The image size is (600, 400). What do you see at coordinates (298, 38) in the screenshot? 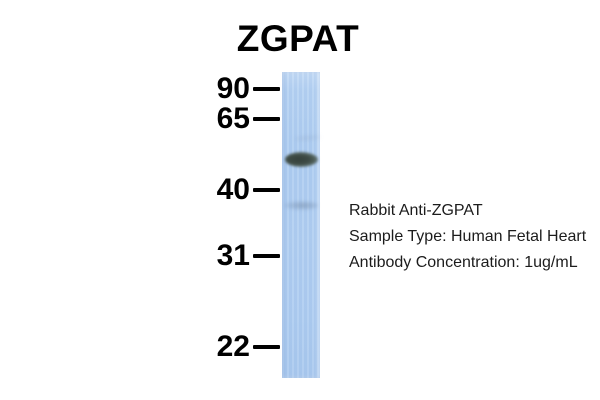
I see `figure-title: ZGPAT` at bounding box center [298, 38].